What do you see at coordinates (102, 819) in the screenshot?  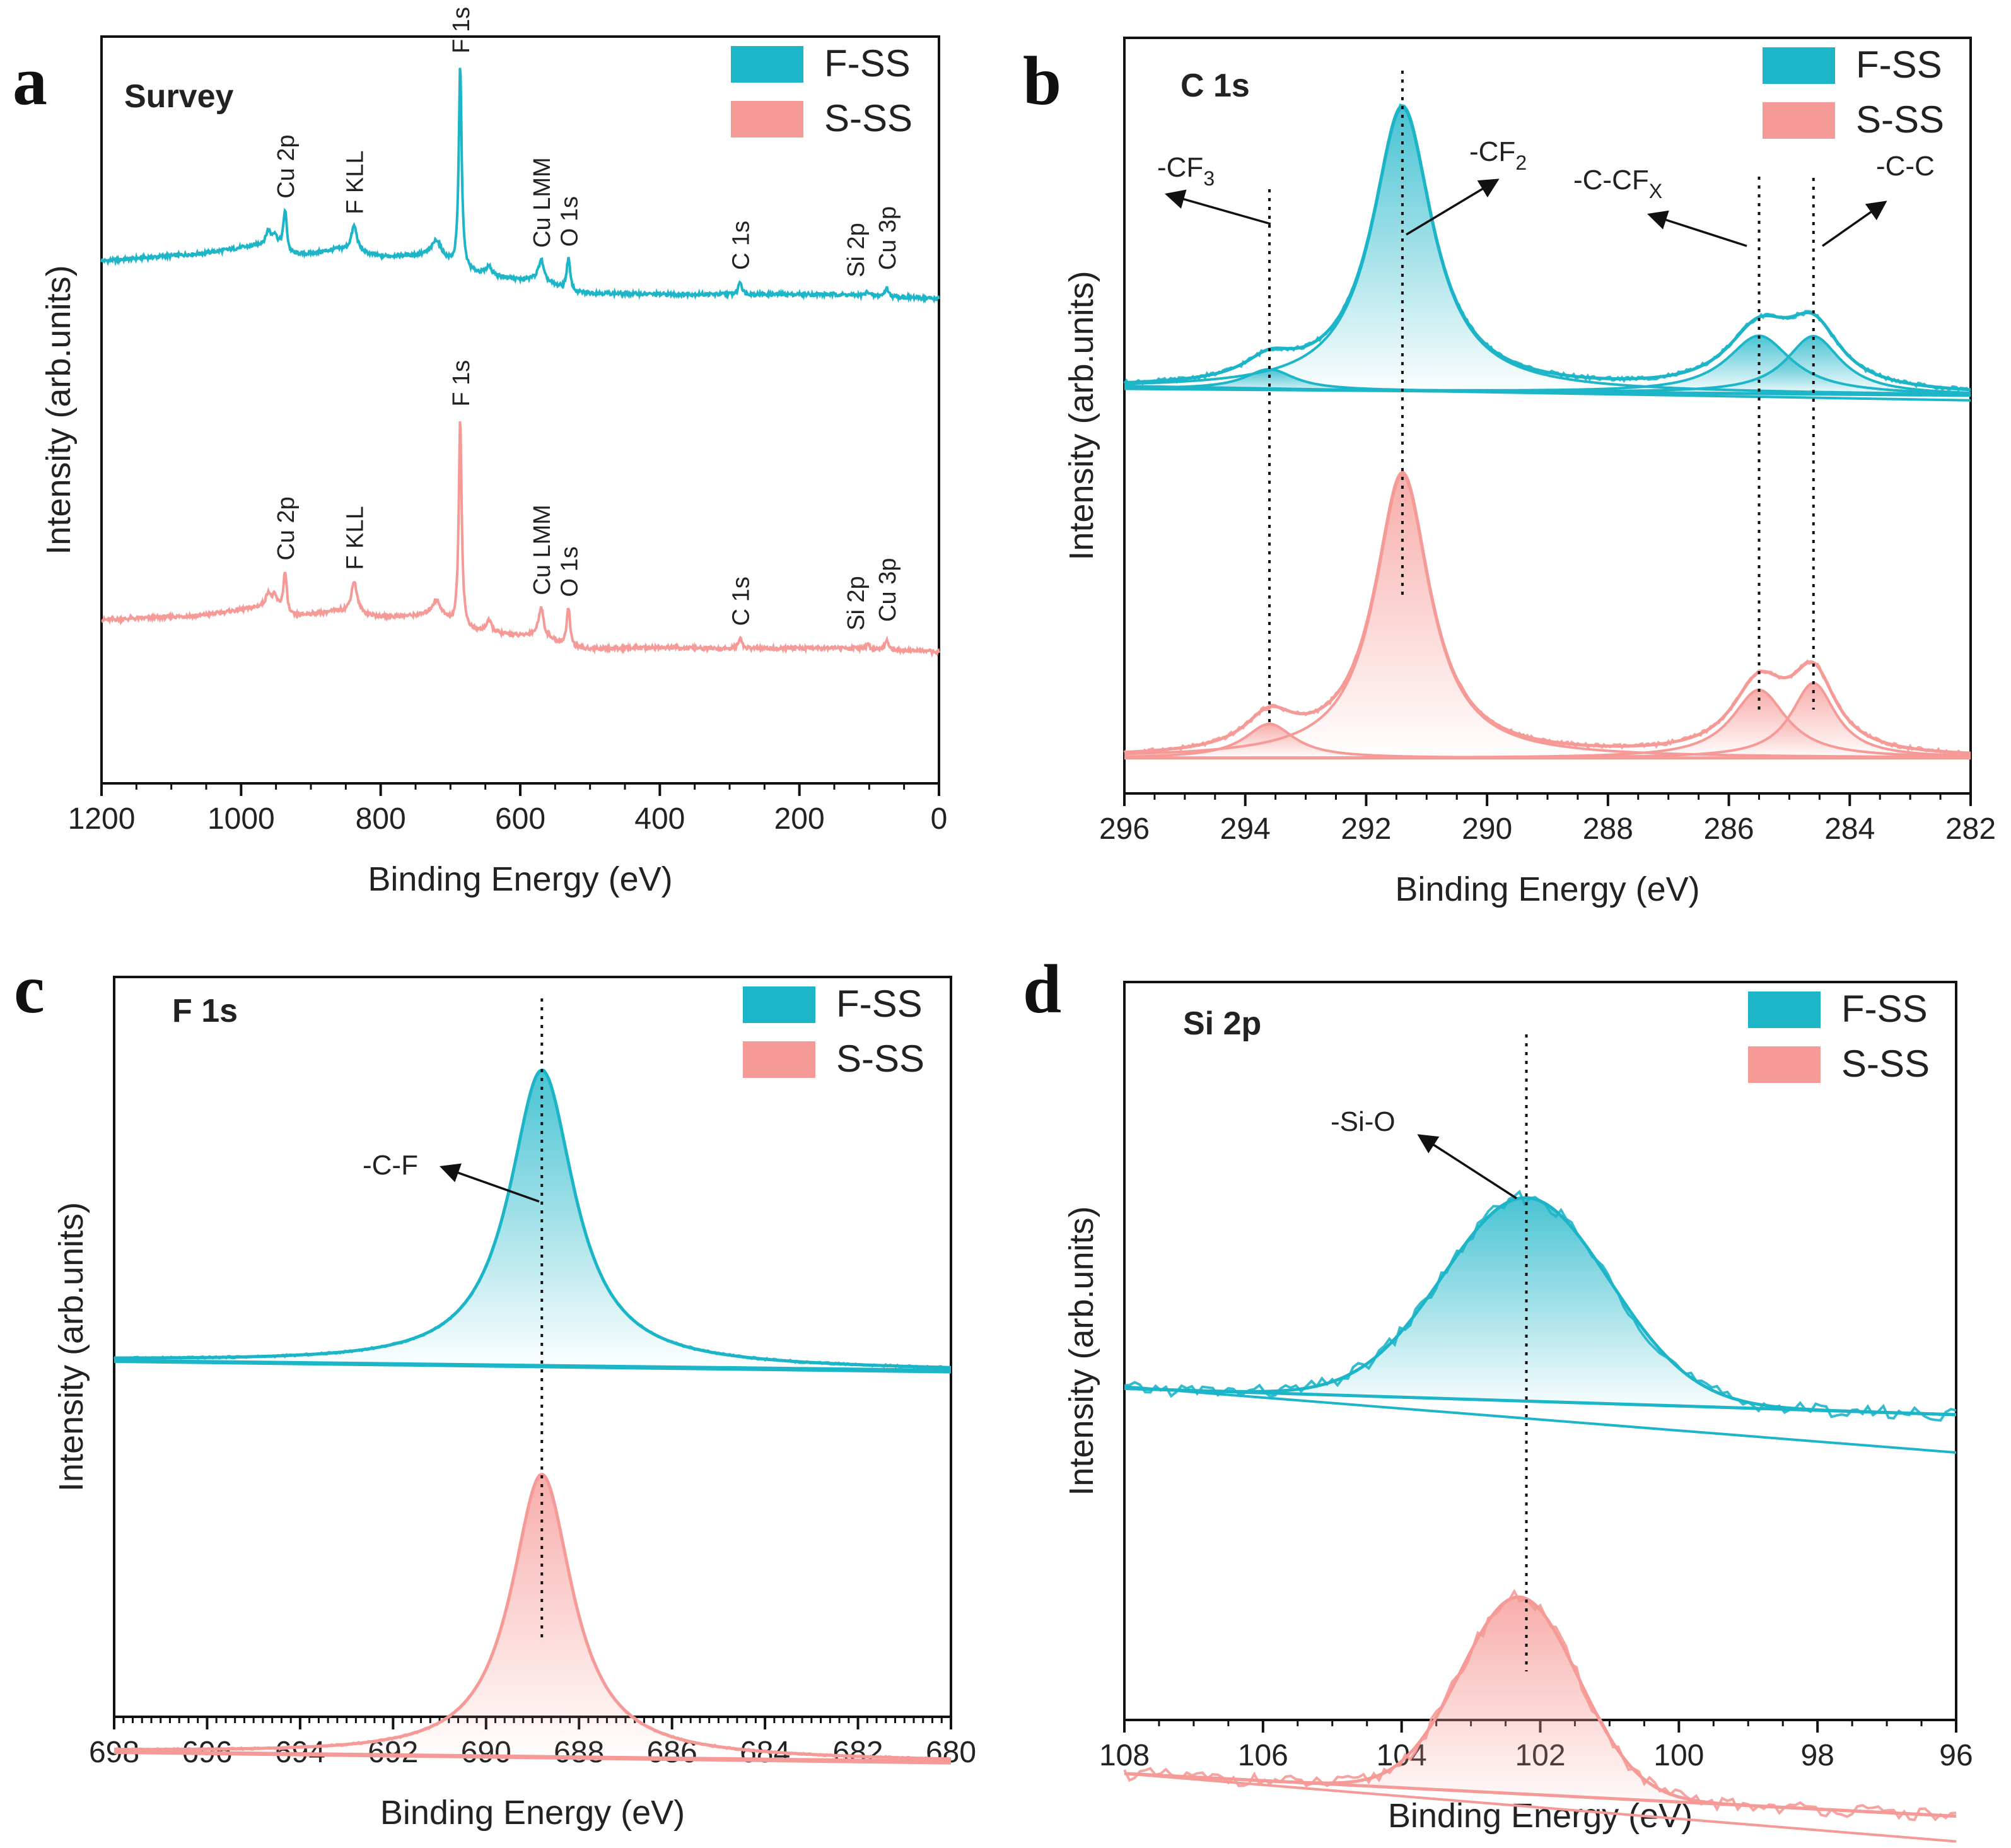 I see `x-tick-label: 1200` at bounding box center [102, 819].